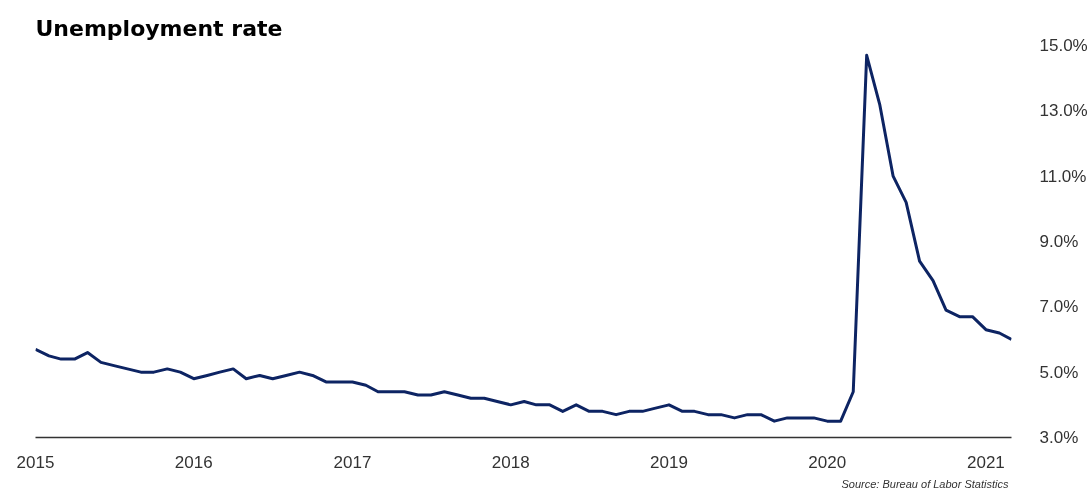 The width and height of the screenshot is (1090, 497). Describe the element at coordinates (1059, 241) in the screenshot. I see `y-tick-label: 9.0%` at that location.